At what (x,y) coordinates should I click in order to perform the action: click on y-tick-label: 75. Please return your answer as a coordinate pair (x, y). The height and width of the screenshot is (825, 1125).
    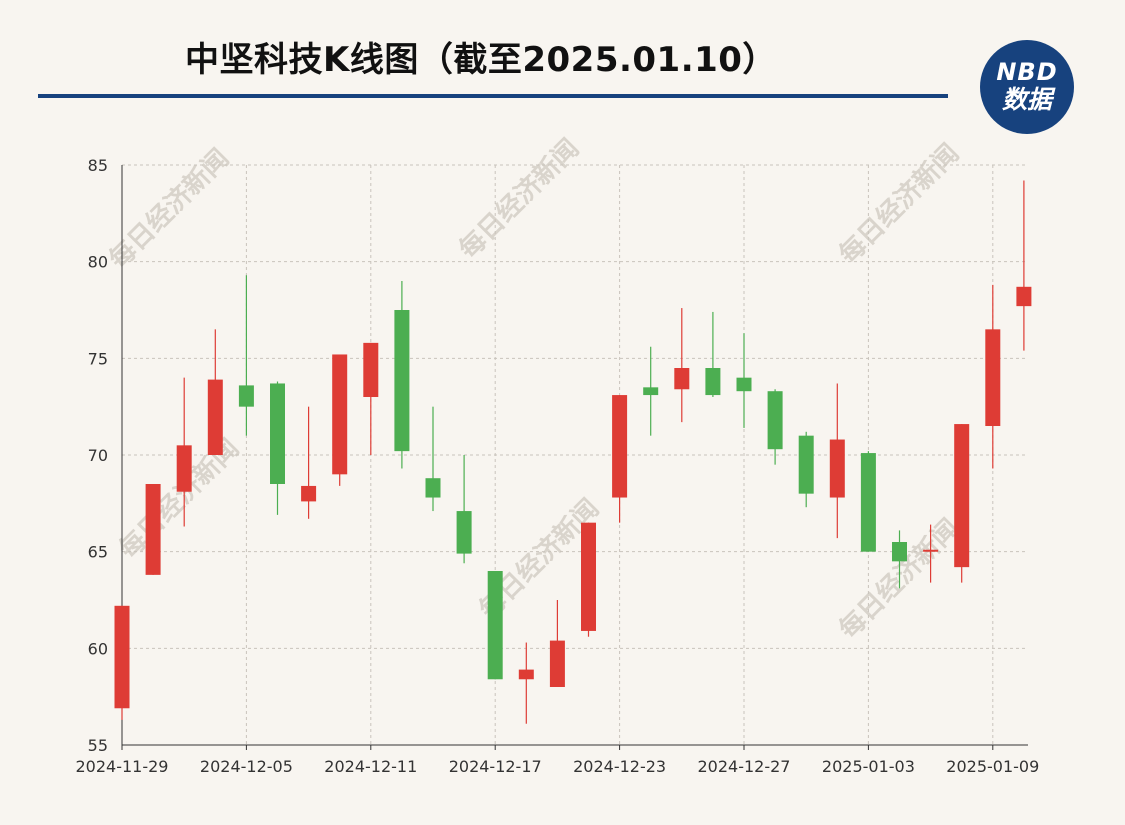
    Looking at the image, I should click on (98, 358).